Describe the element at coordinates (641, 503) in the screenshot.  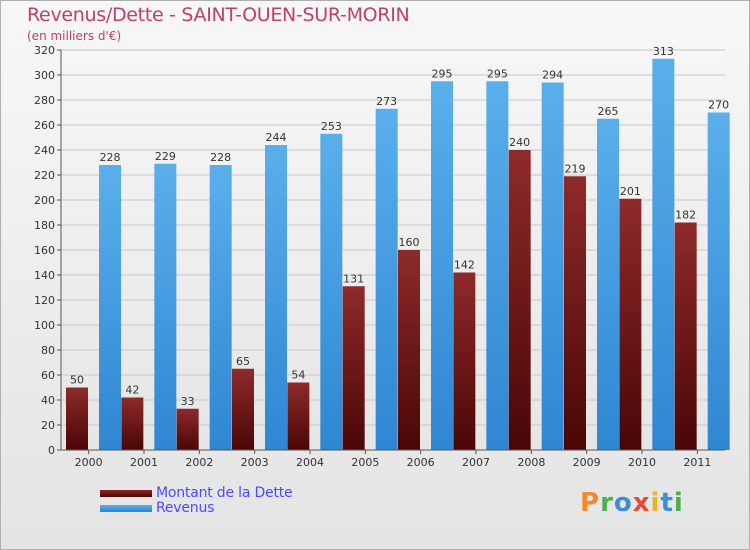
I see `logo-letter: x` at that location.